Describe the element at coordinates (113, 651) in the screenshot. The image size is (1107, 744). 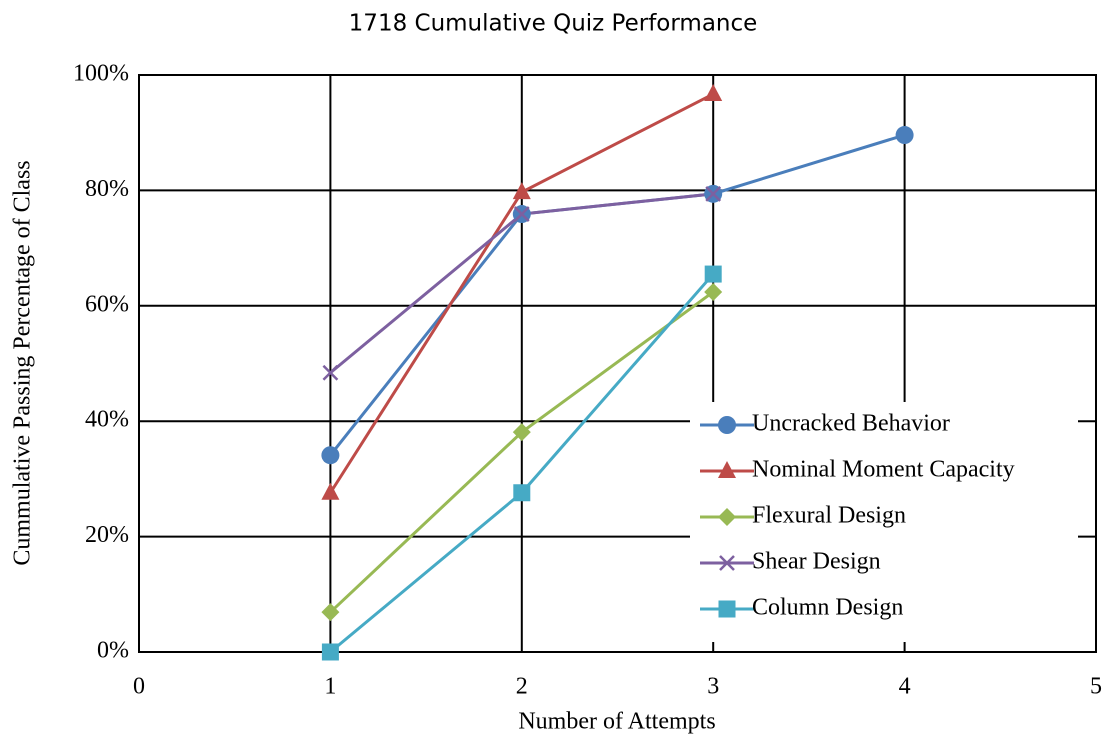
I see `y-tick-label: 0%` at that location.